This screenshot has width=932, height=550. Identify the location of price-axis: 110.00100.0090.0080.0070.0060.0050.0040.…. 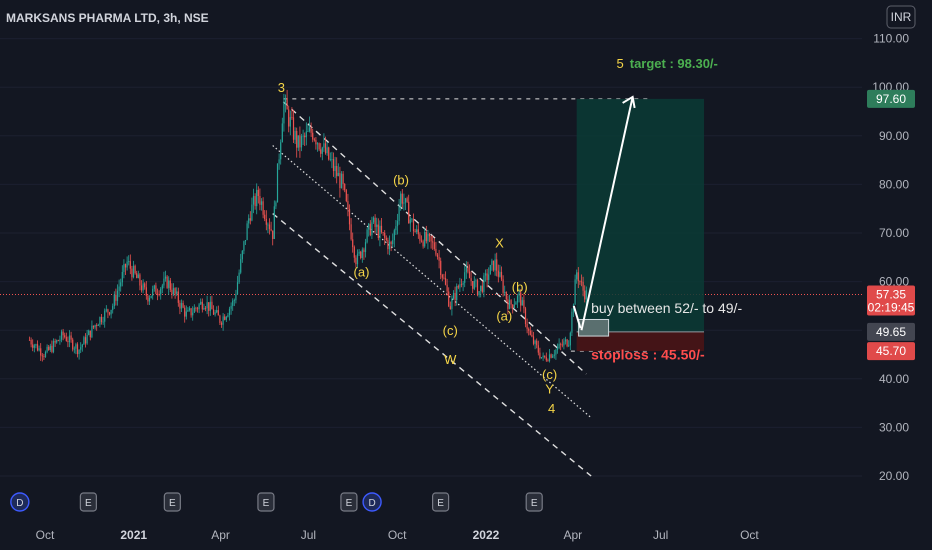
(891, 257).